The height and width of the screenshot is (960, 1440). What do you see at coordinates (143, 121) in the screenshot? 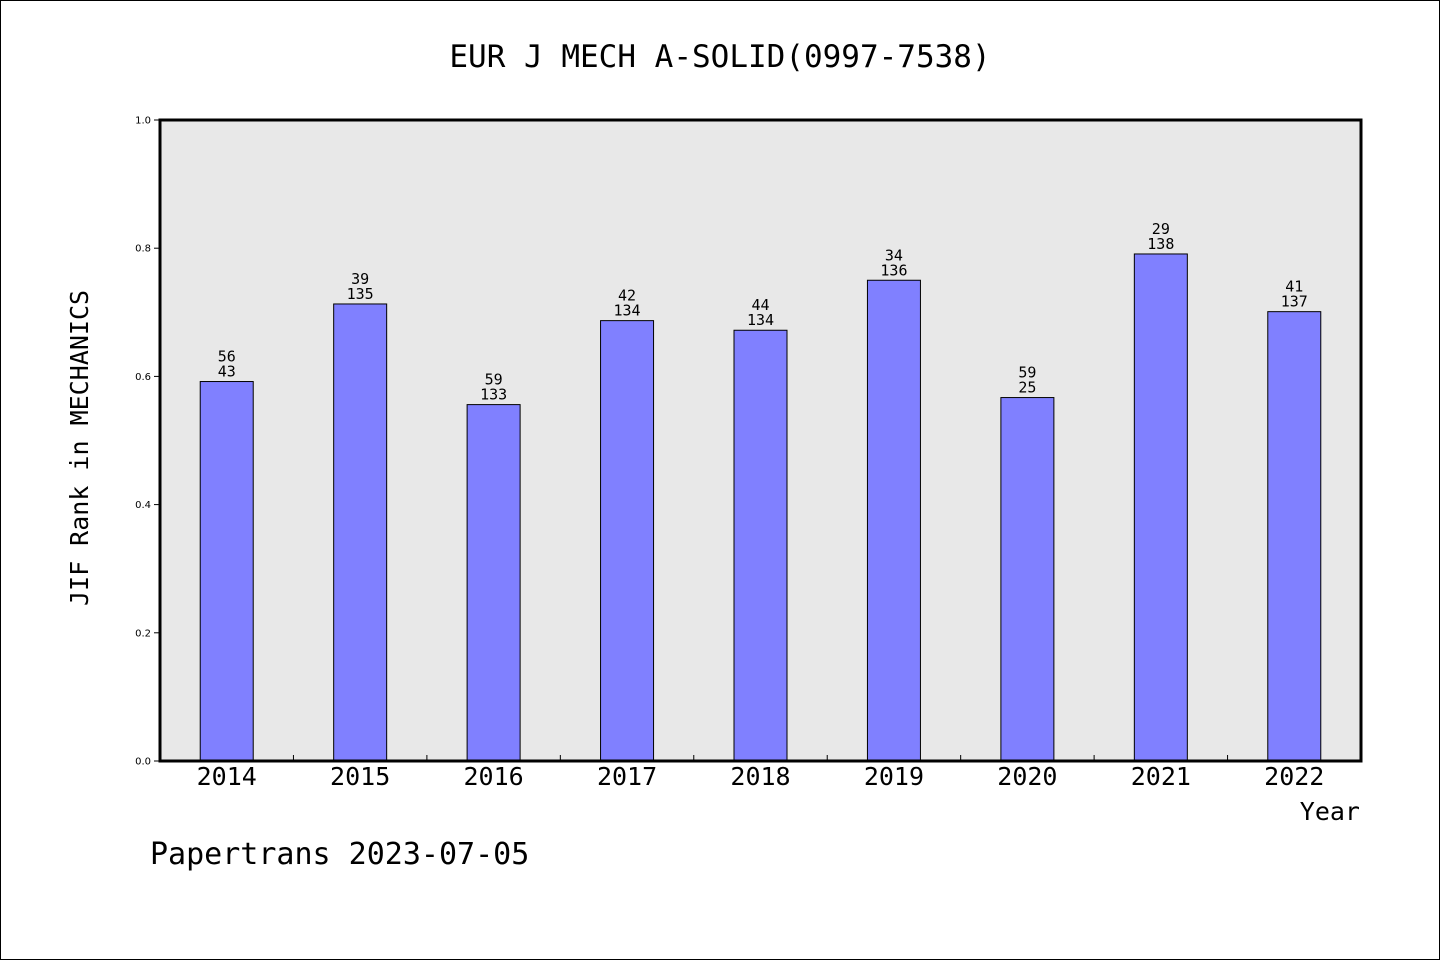
I see `y-tick-label: 1.0` at bounding box center [143, 121].